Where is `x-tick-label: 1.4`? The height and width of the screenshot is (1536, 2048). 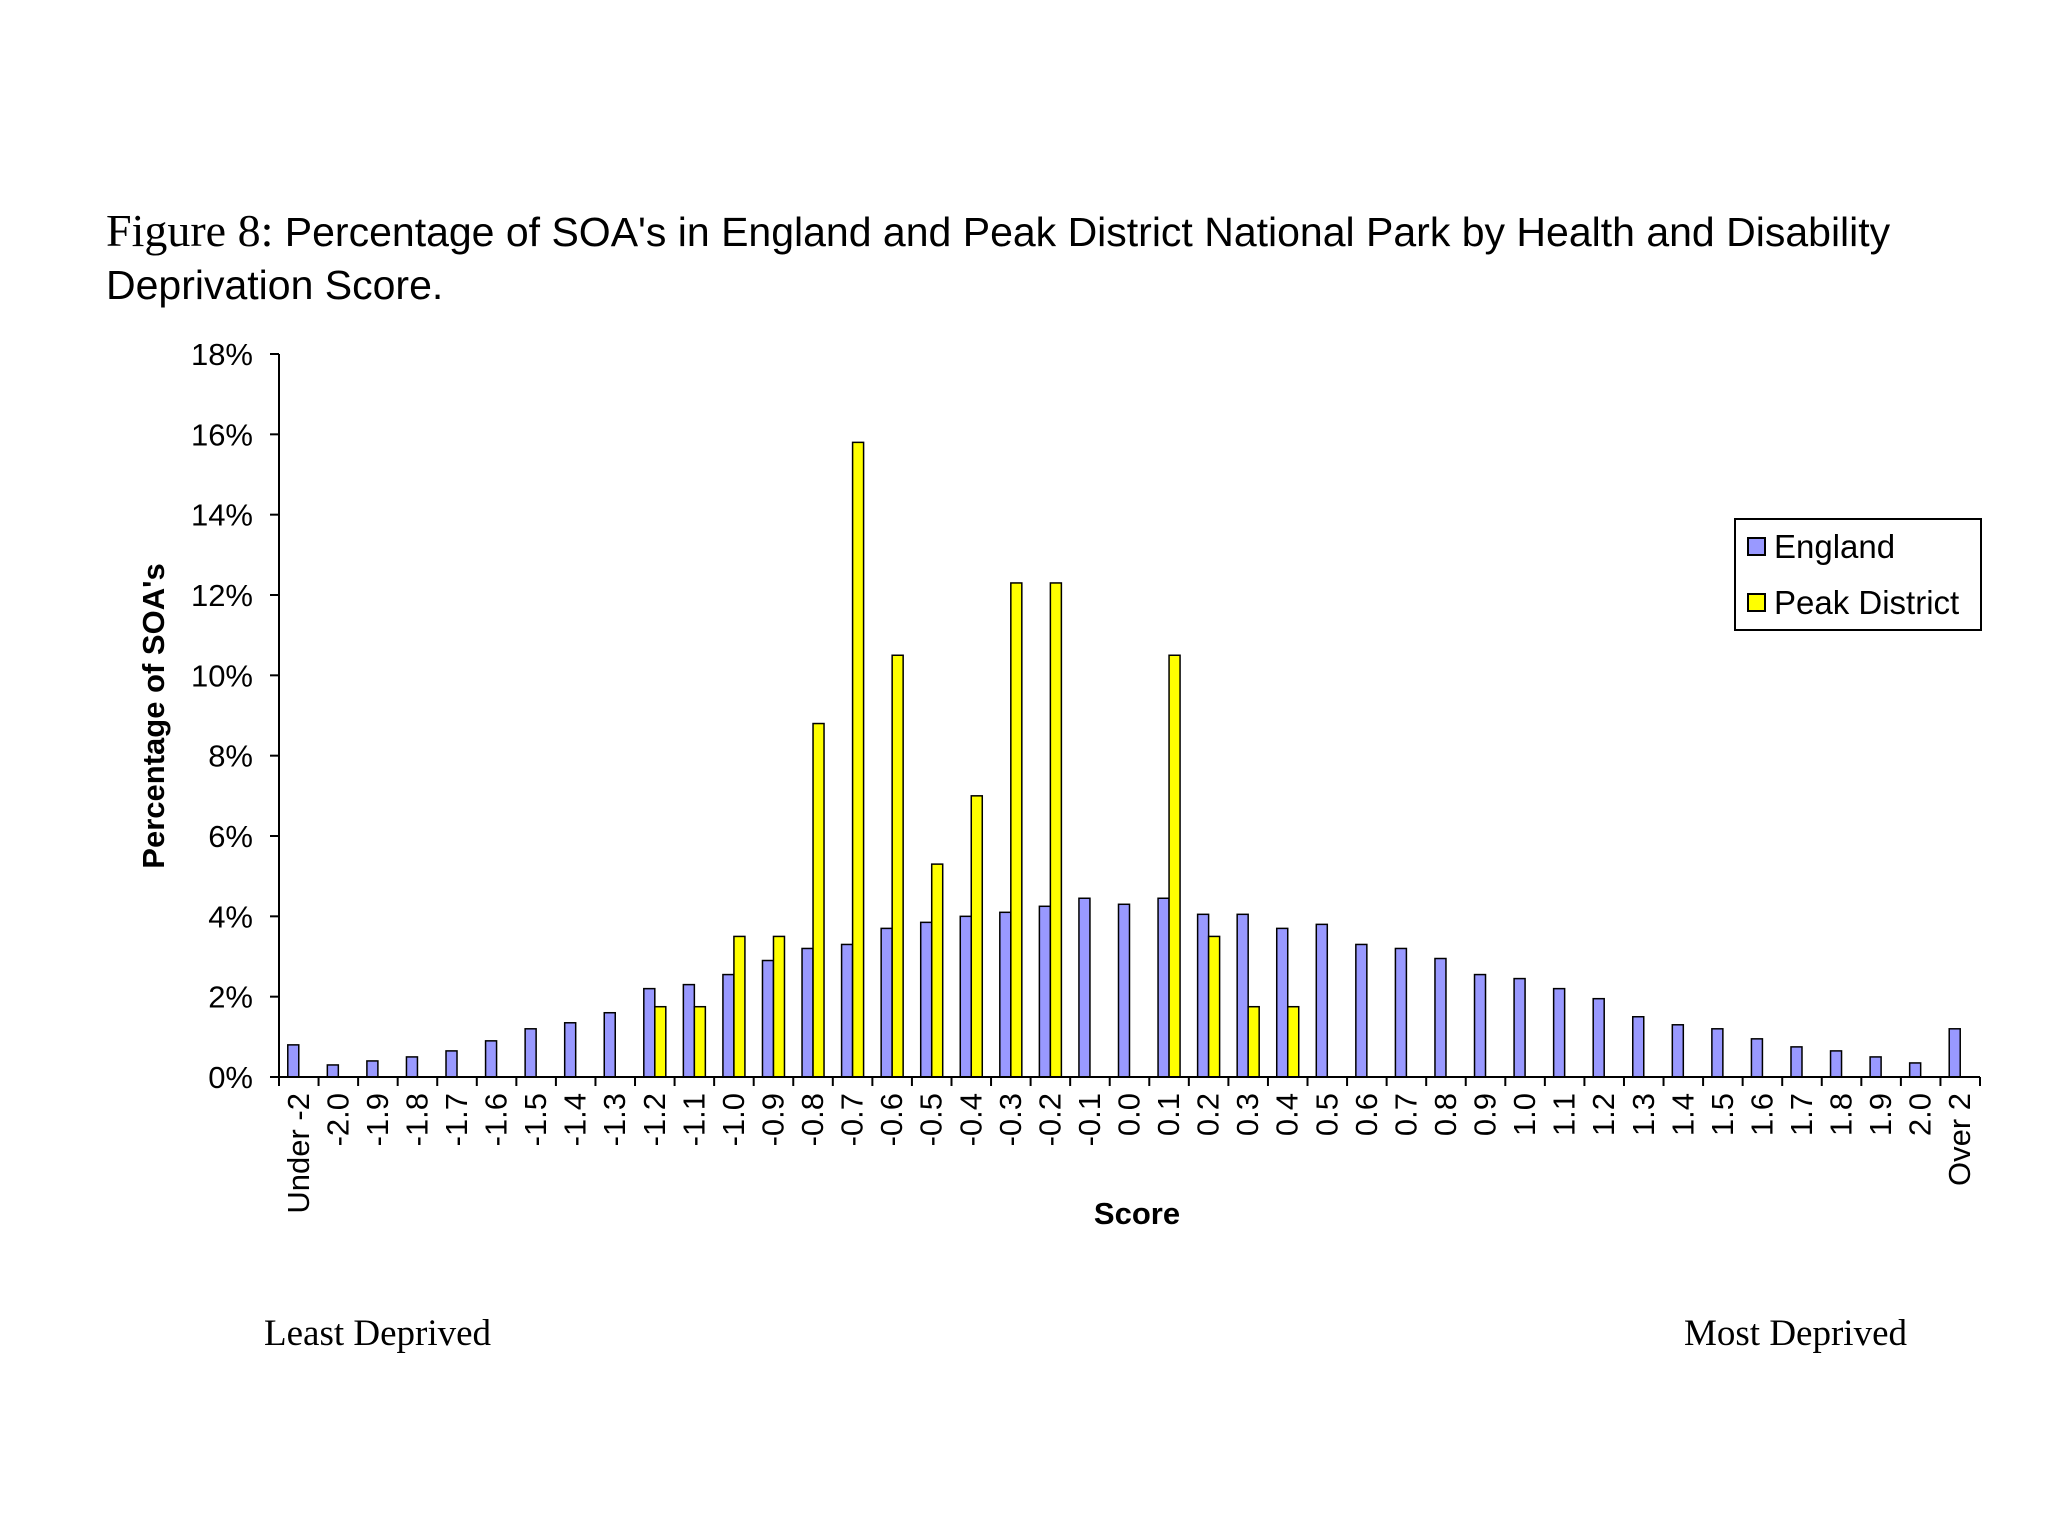 x-tick-label: 1.4 is located at coordinates (1682, 1114).